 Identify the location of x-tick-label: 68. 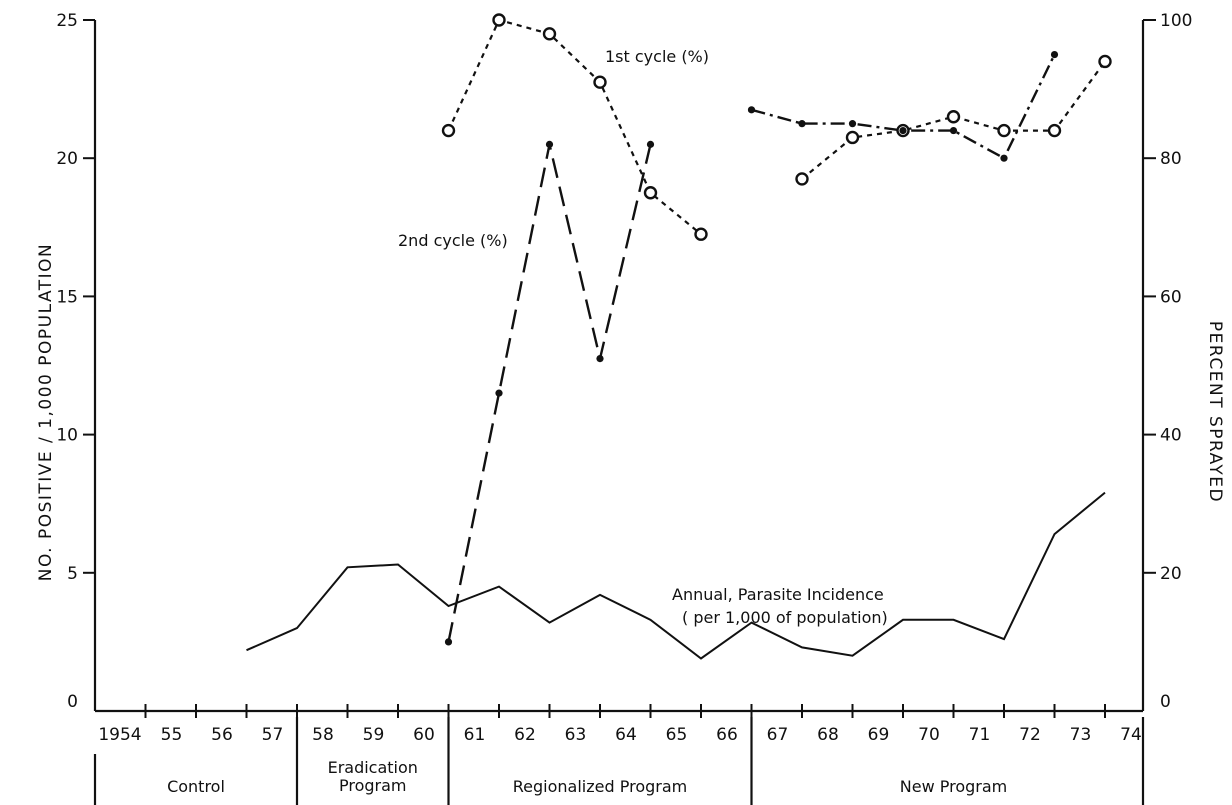
(828, 735).